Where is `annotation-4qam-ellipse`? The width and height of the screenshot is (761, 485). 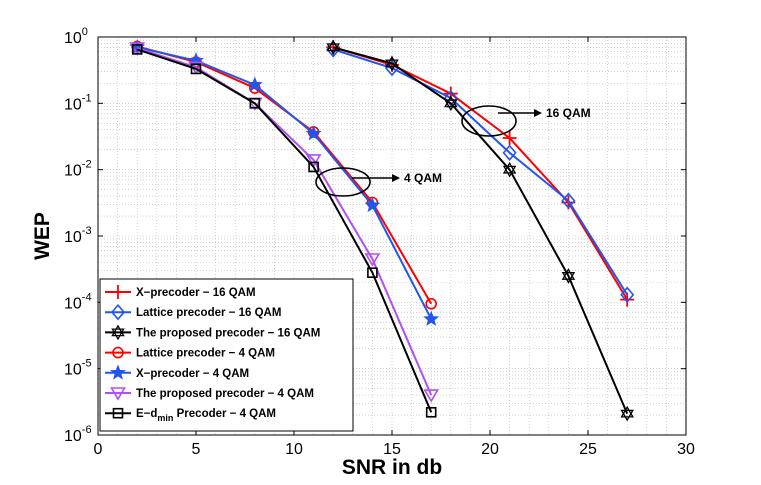 annotation-4qam-ellipse is located at coordinates (343, 182).